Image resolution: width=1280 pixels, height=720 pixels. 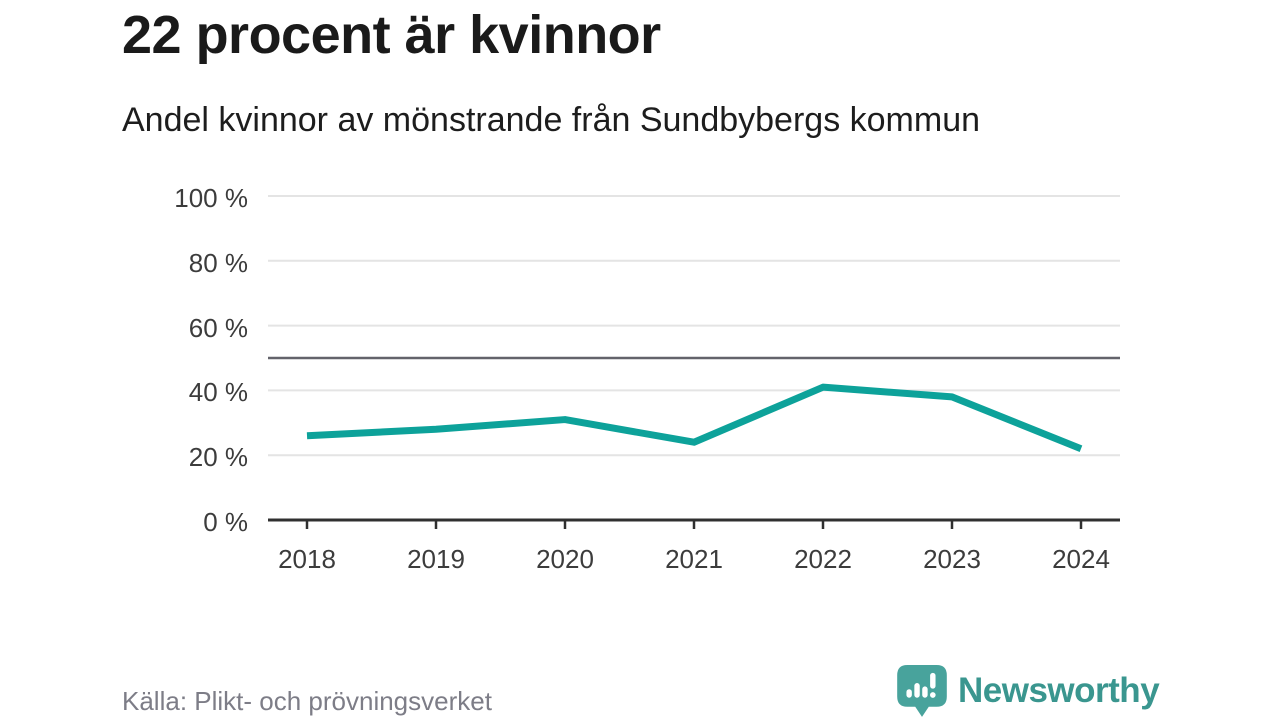 I want to click on x-axis-label: 2022, so click(x=823, y=559).